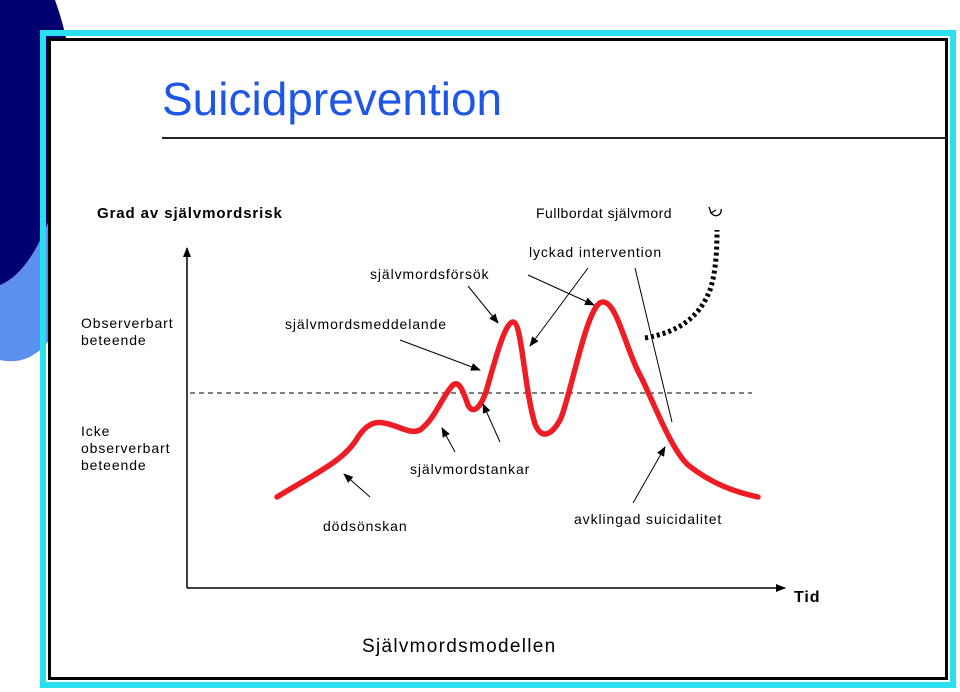  I want to click on risk-curve, so click(517, 399).